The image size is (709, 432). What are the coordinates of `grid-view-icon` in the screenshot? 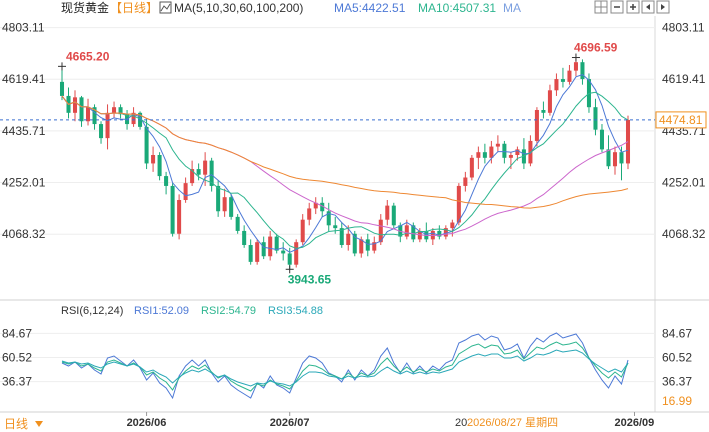 It's located at (601, 7).